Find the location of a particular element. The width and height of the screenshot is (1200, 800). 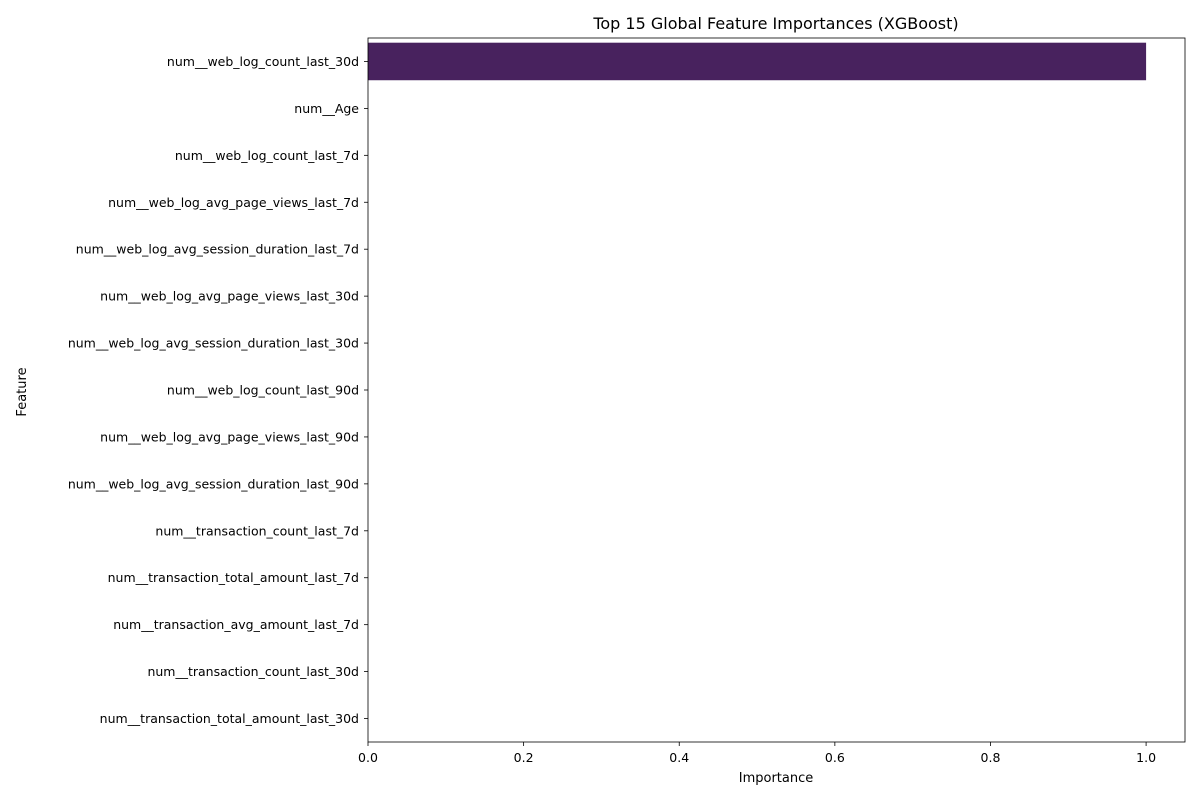

x-axis-title: Importance is located at coordinates (776, 778).